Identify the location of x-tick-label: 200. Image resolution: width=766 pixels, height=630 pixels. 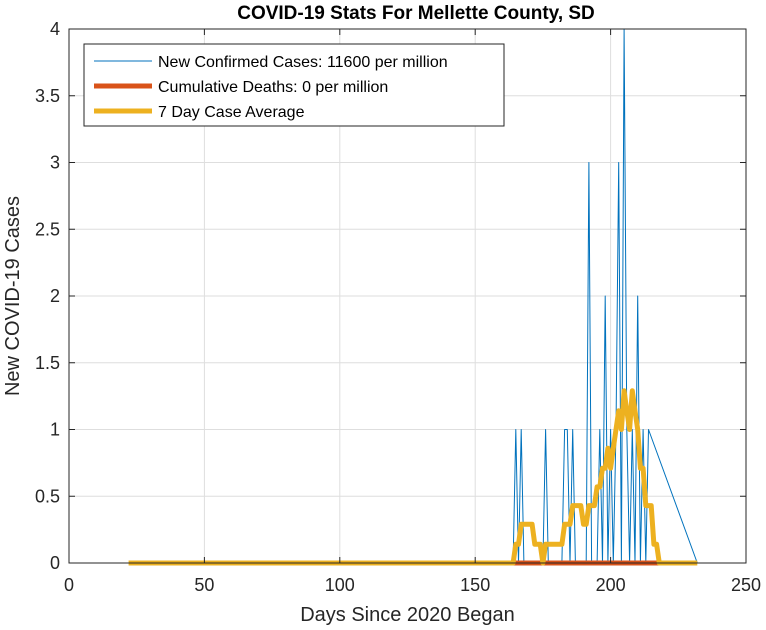
(611, 585).